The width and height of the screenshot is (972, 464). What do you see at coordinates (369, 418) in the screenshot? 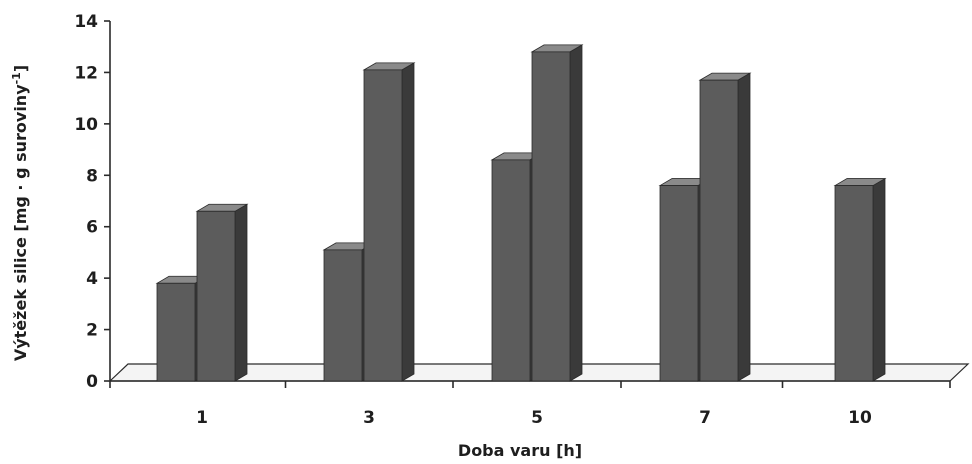
I see `x-tick-label: 3` at bounding box center [369, 418].